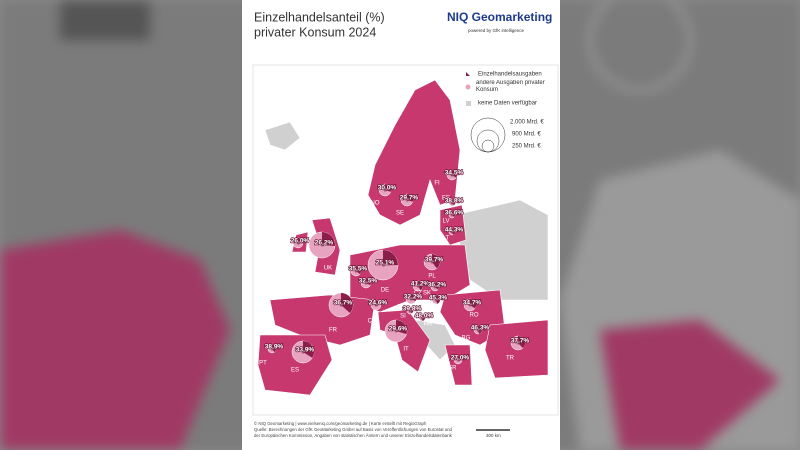 Image resolution: width=800 pixels, height=450 pixels. Describe the element at coordinates (466, 339) in the screenshot. I see `country-code: BG` at that location.